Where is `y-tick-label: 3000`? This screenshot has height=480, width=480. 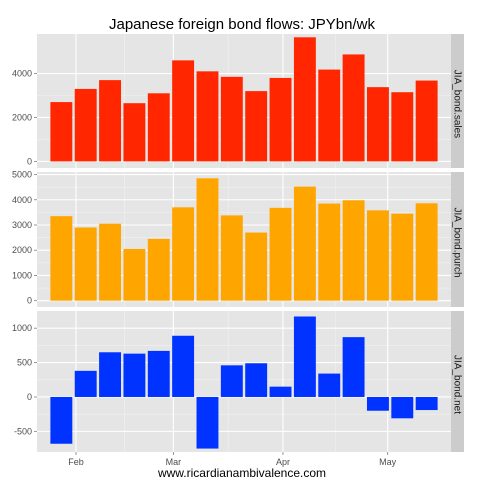
y-tick-label: 3000 is located at coordinates (22, 225).